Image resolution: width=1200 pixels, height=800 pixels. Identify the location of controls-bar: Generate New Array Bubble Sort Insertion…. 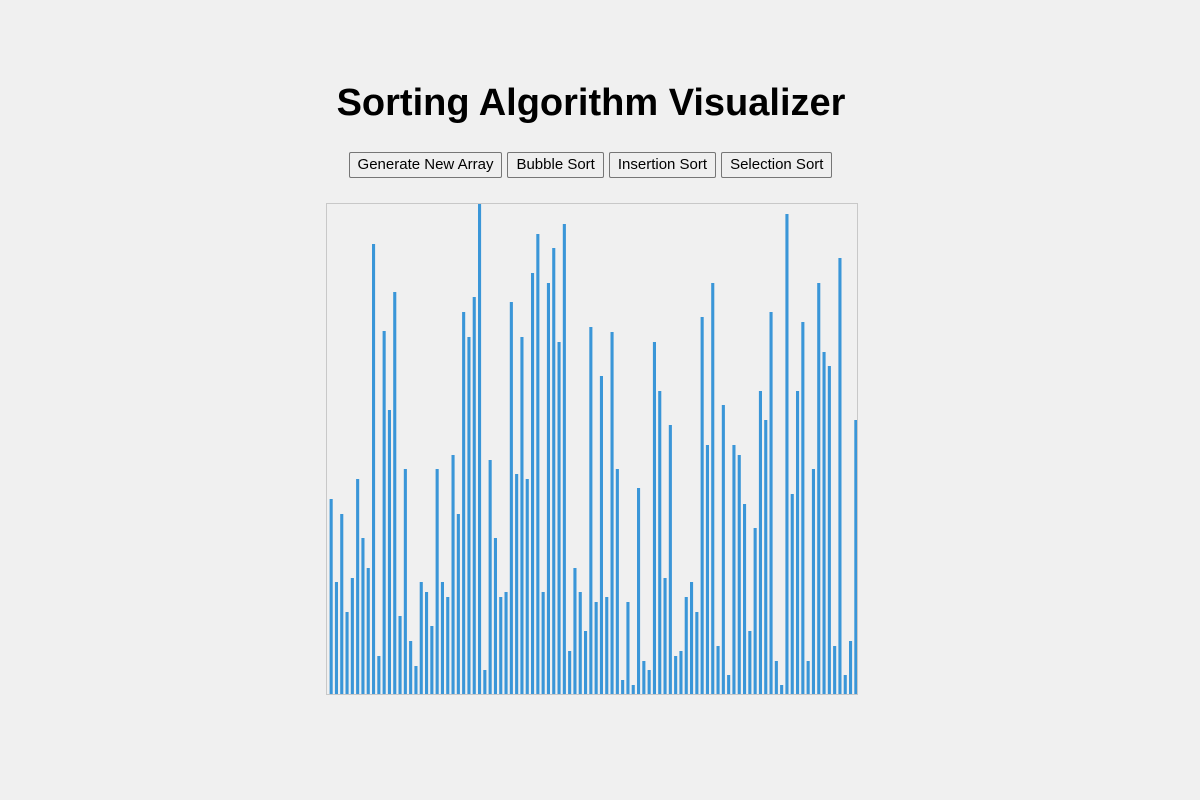
(590, 165).